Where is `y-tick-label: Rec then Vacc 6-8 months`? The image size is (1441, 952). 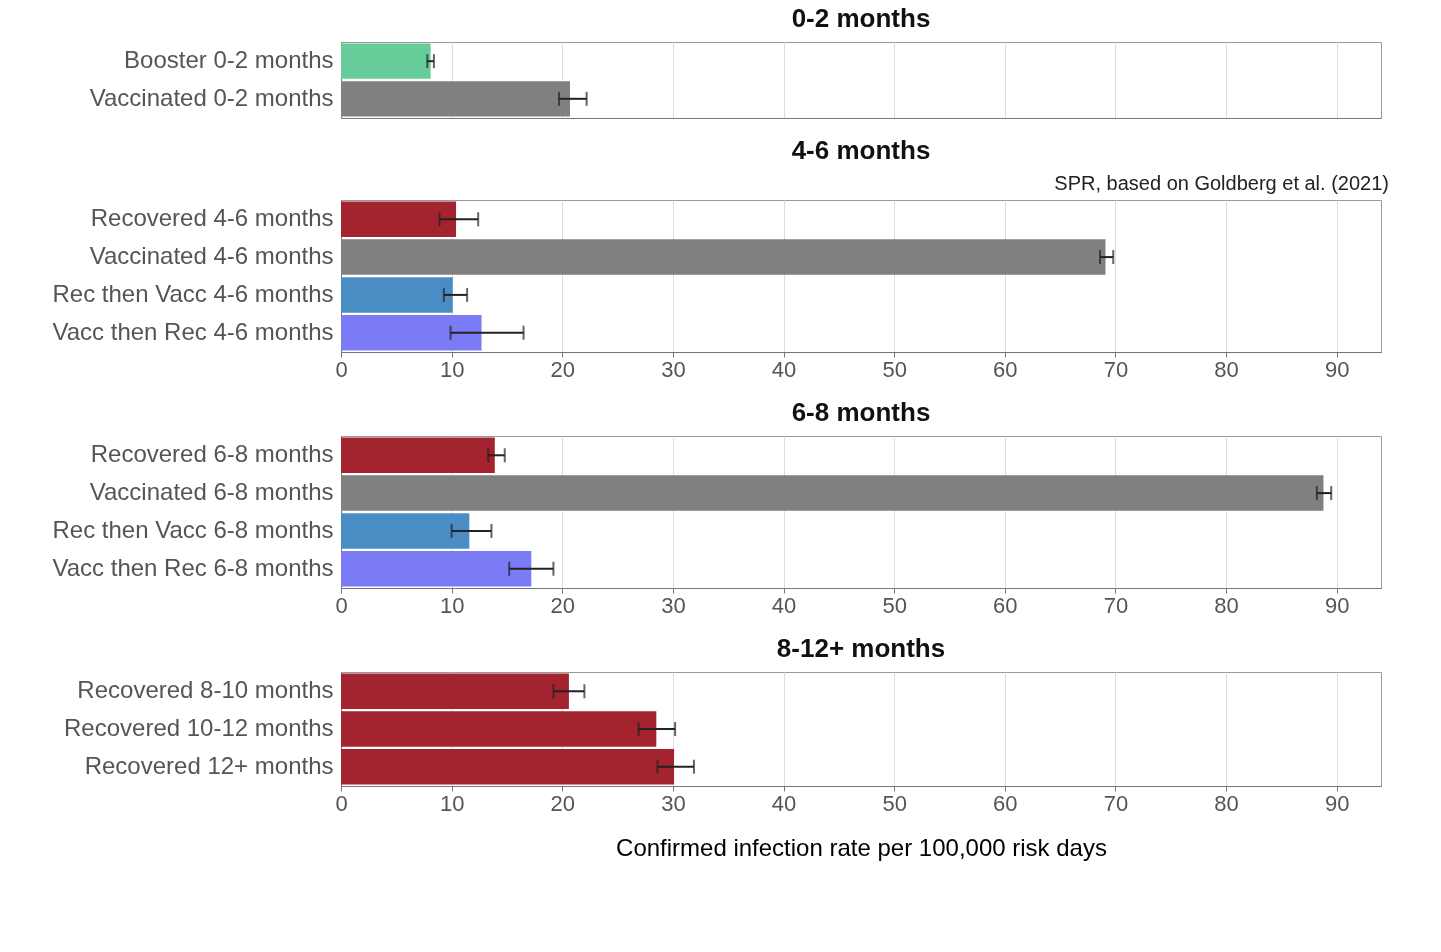 y-tick-label: Rec then Vacc 6-8 months is located at coordinates (193, 529).